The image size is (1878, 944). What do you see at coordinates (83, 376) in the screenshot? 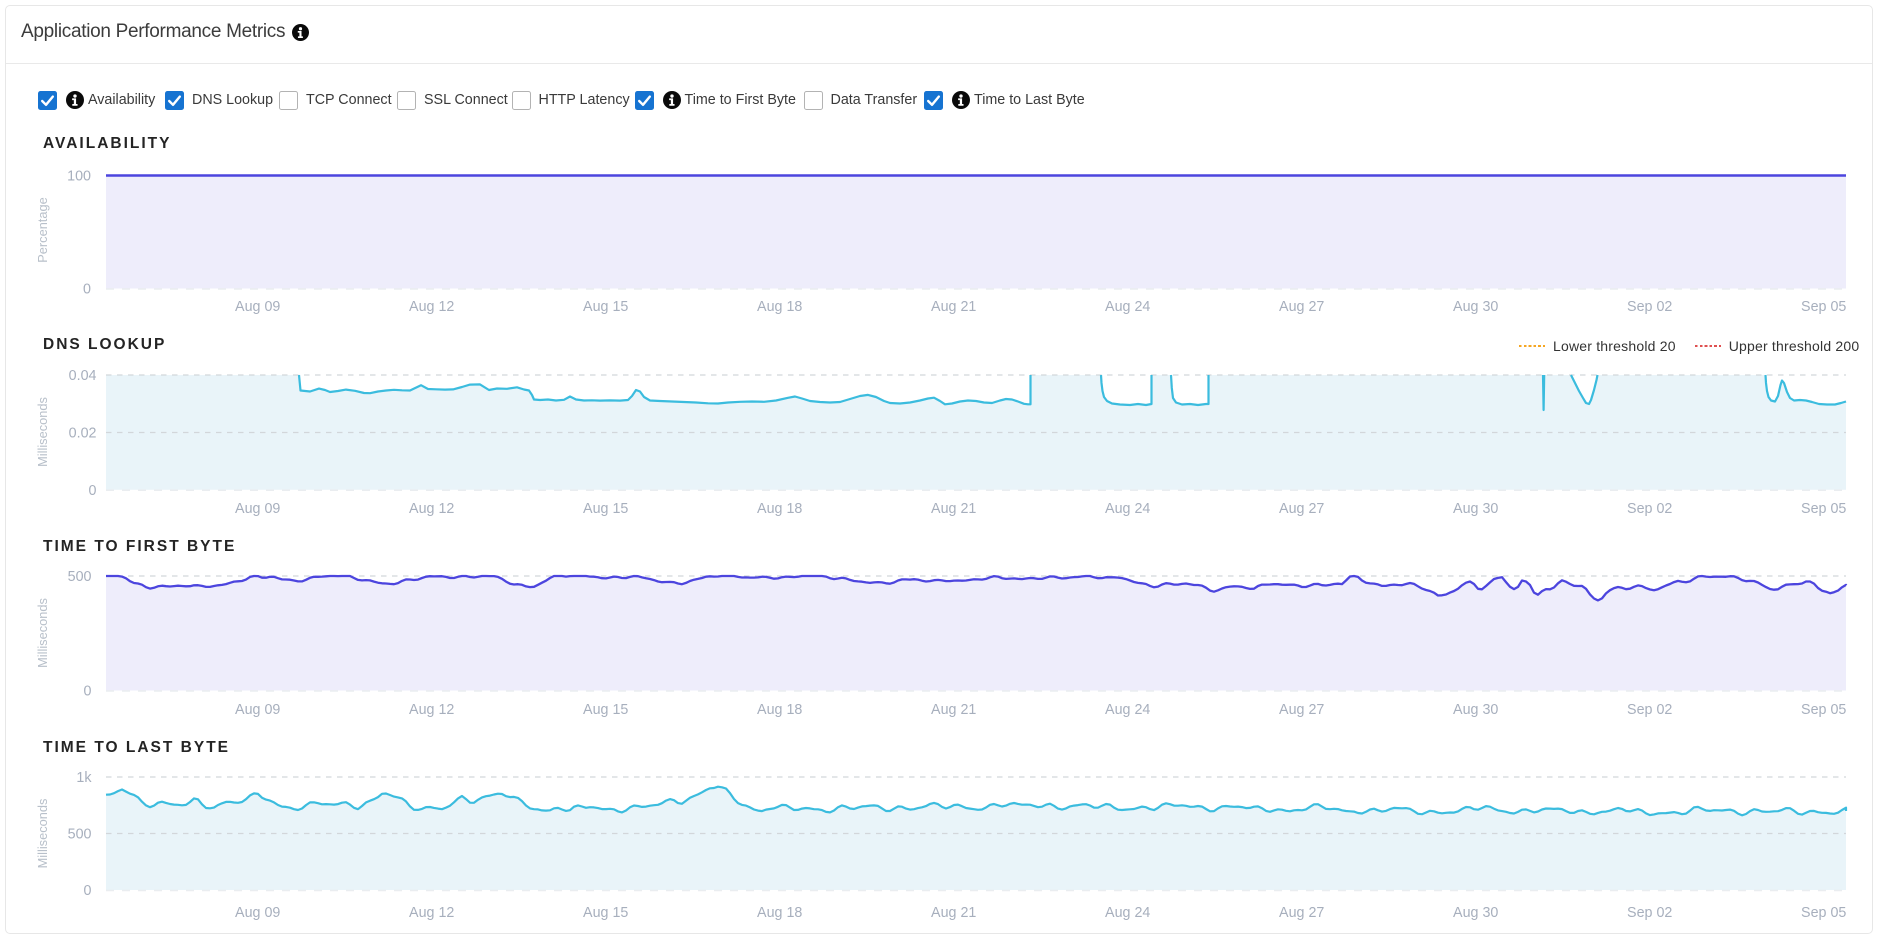
I see `svg-text: 0.04` at bounding box center [83, 376].